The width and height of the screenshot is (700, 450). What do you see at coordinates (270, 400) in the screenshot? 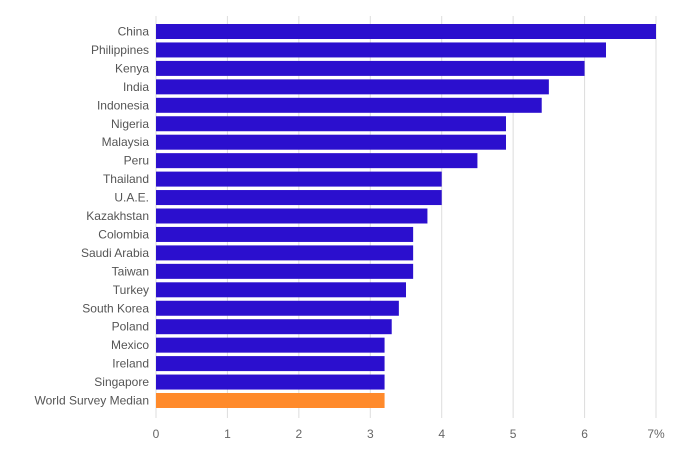
I see `bar-highlight` at bounding box center [270, 400].